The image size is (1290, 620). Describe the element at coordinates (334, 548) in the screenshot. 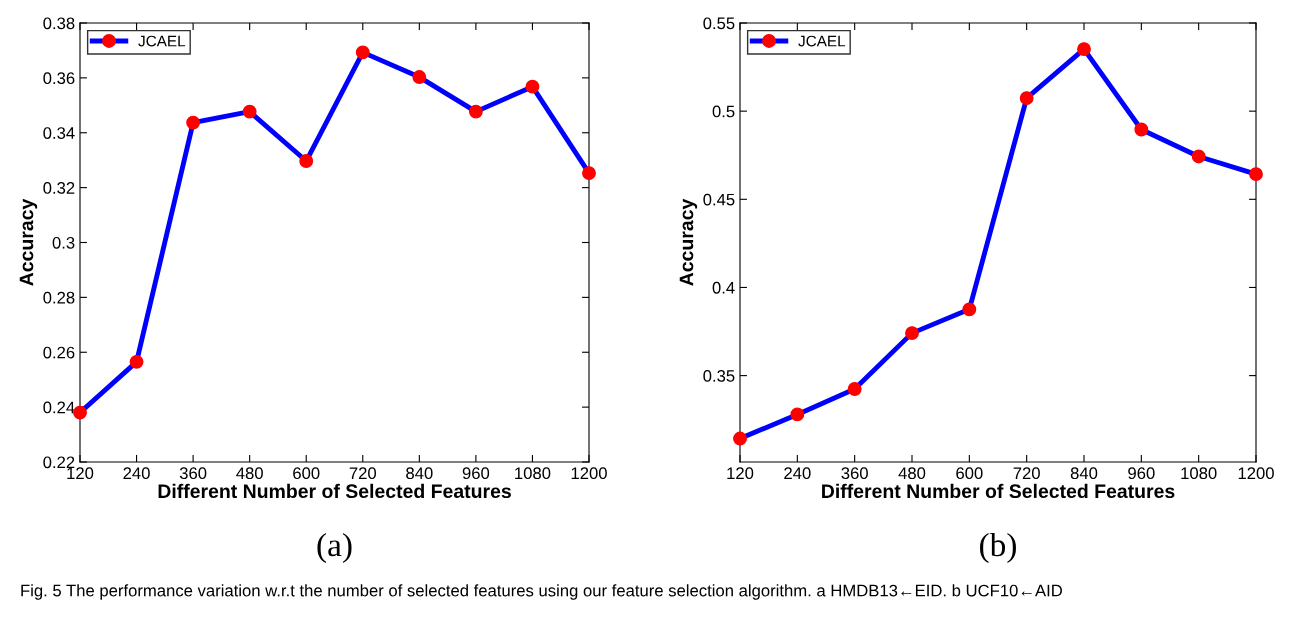

I see `text: (a)` at that location.